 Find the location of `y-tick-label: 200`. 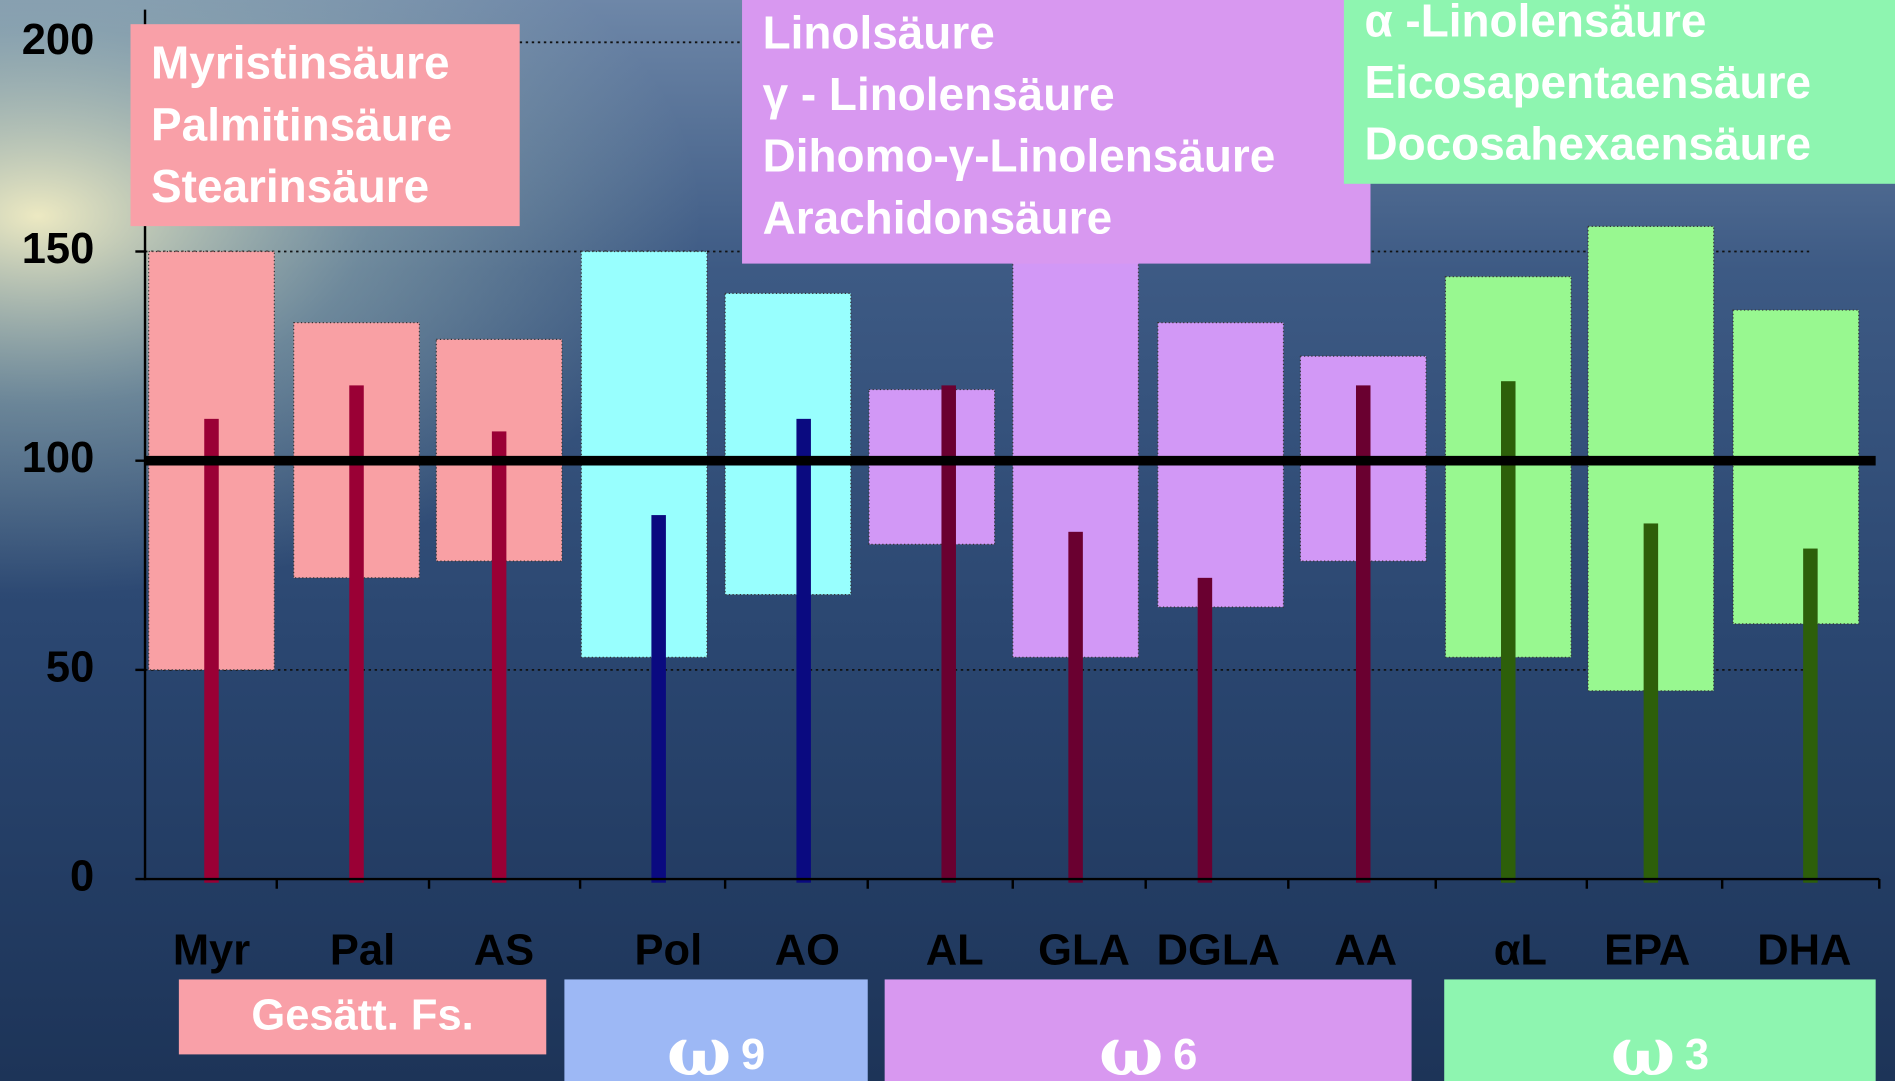

y-tick-label: 200 is located at coordinates (58, 40).